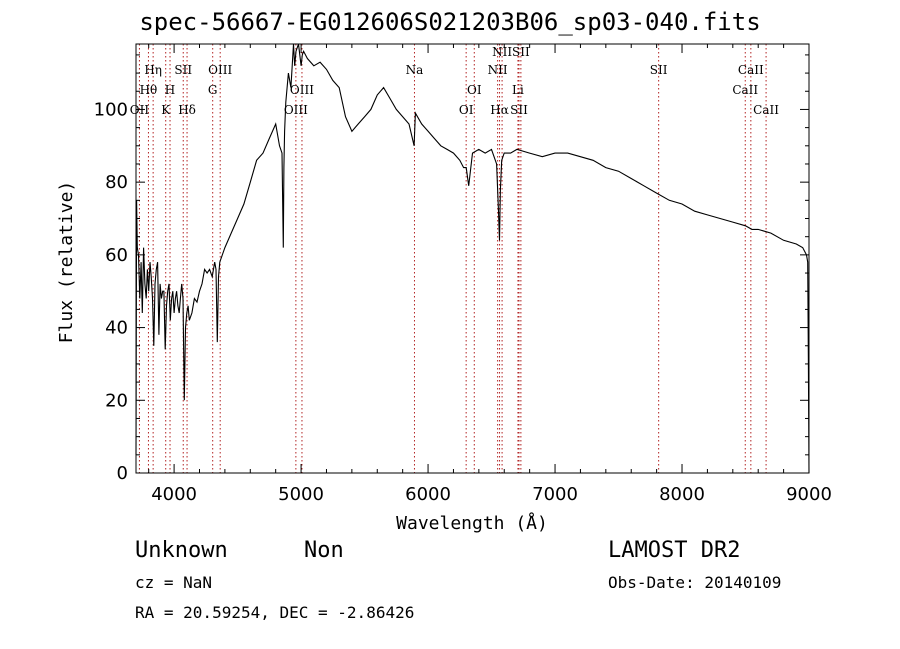 This screenshot has width=900, height=649. I want to click on y-tick-label-0: 0, so click(122, 473).